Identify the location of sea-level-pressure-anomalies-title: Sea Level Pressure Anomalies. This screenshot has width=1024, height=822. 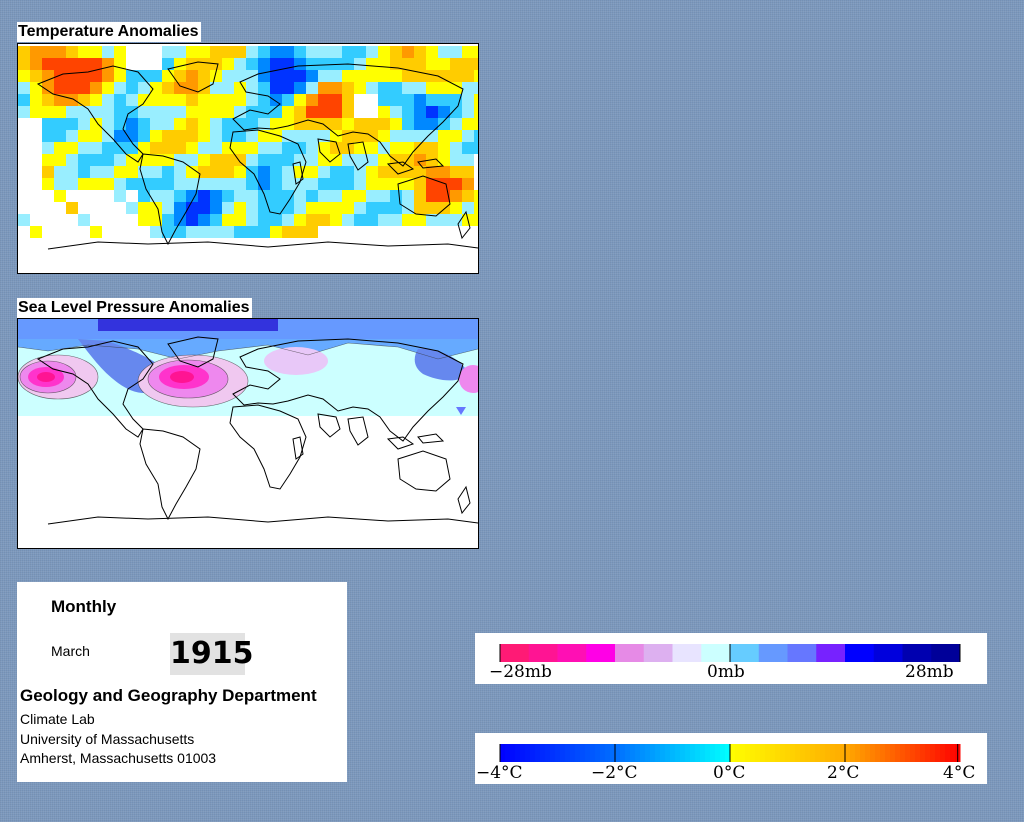
(134, 308).